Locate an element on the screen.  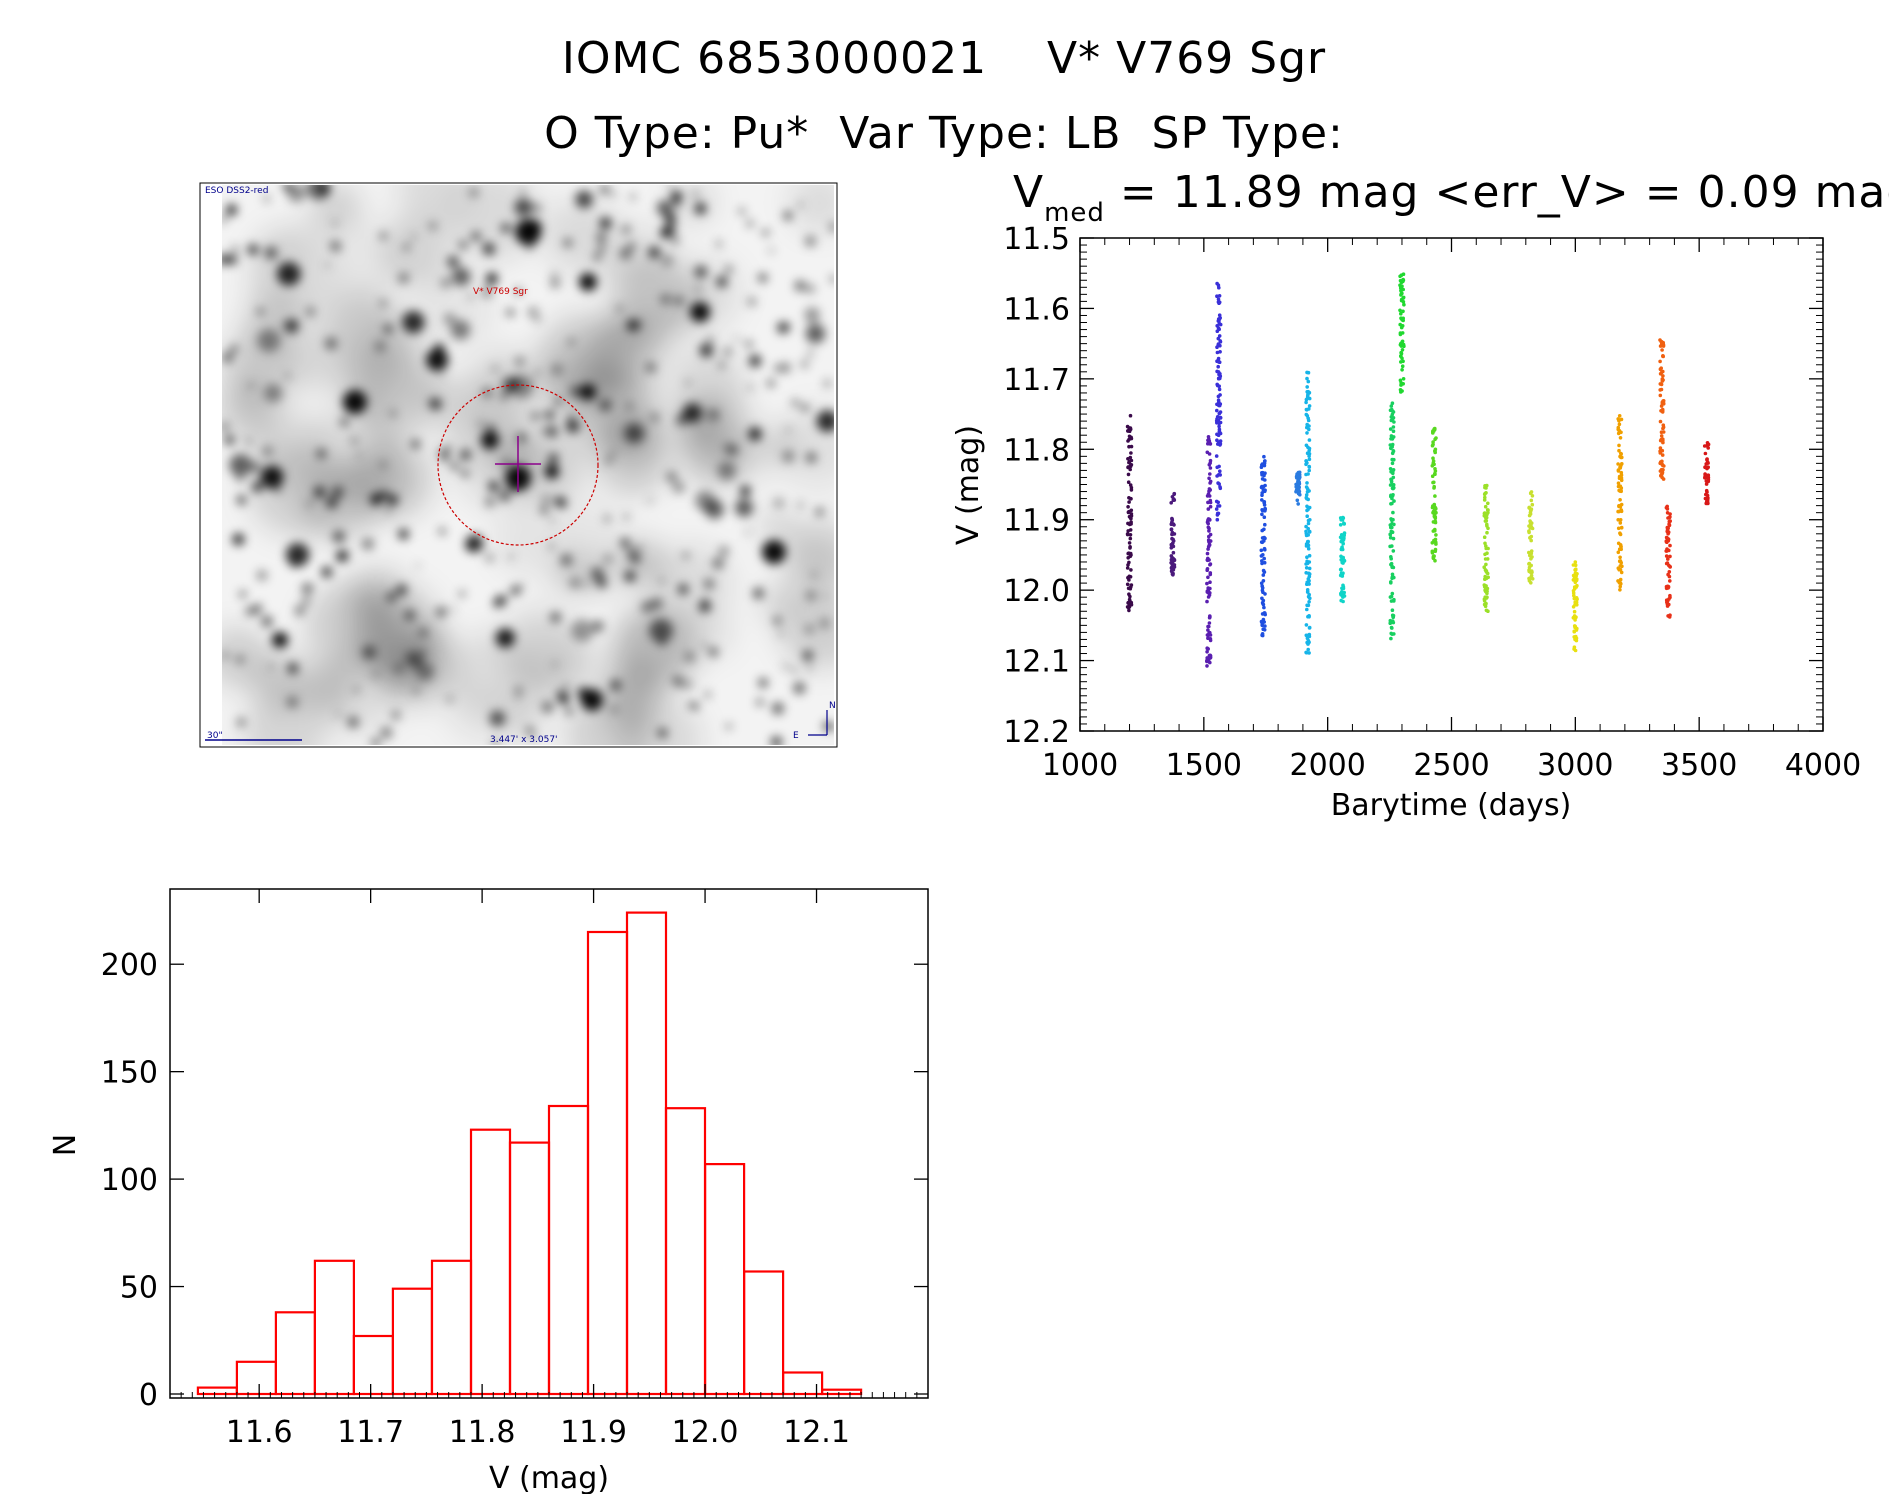
lightcurve-stats: Vmed = 11.89 mag <err_V> = 0.09 mag is located at coordinates (1451, 197).